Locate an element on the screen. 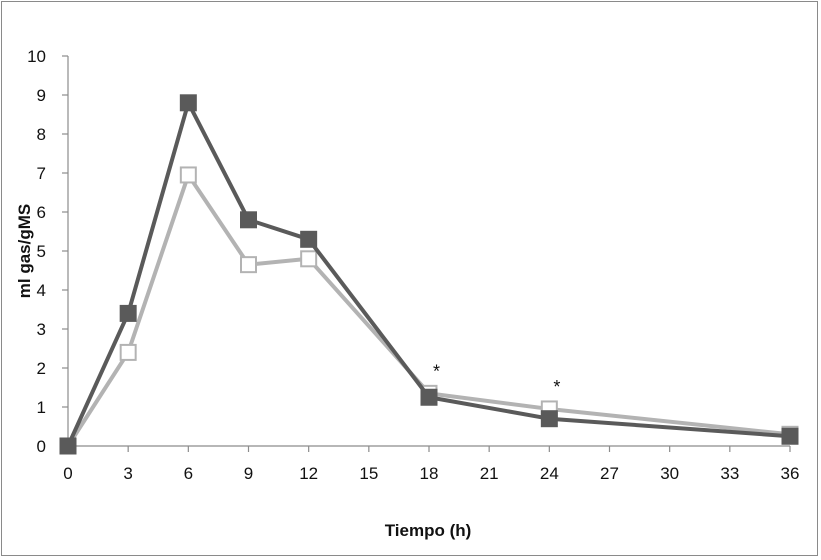 The height and width of the screenshot is (560, 821). y-tick-label: 2 is located at coordinates (41, 368).